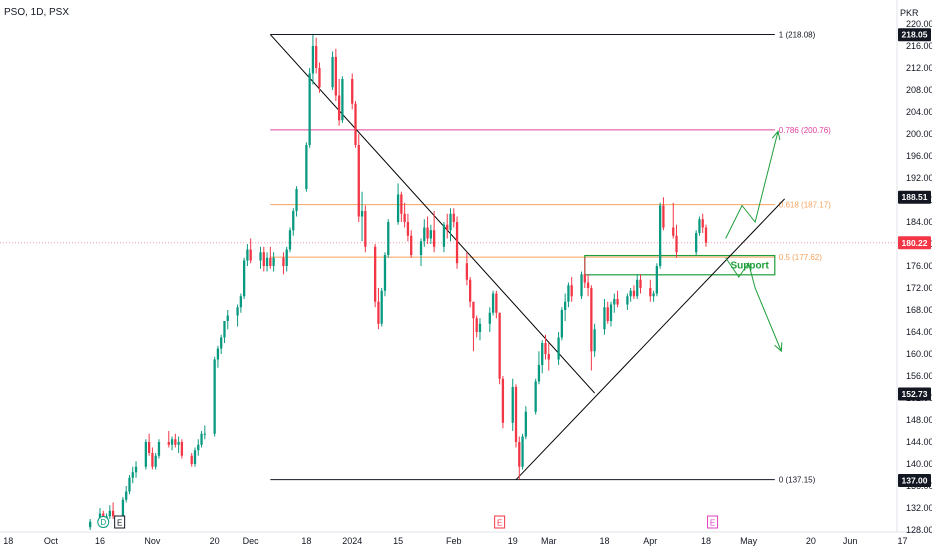 The height and width of the screenshot is (550, 932). Describe the element at coordinates (650, 541) in the screenshot. I see `time-tick-label: Apr` at that location.